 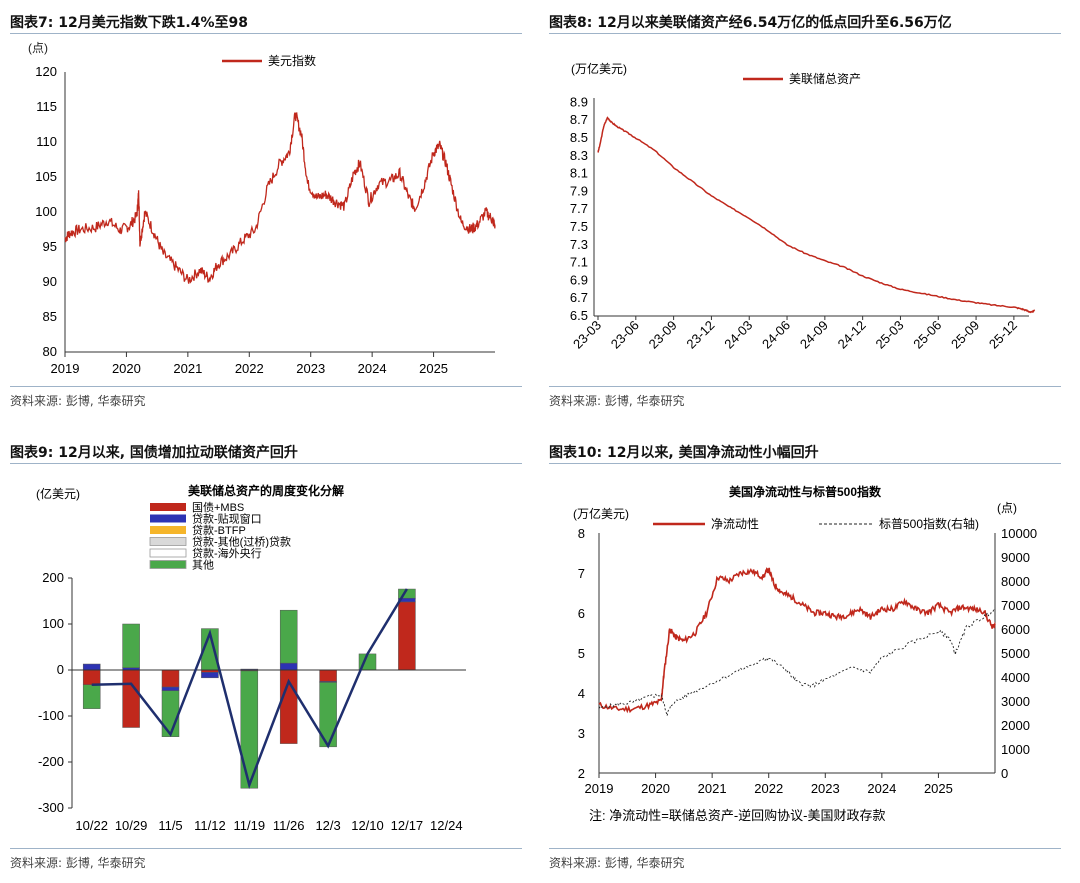 What do you see at coordinates (280, 198) in the screenshot?
I see `dollar-index-line` at bounding box center [280, 198].